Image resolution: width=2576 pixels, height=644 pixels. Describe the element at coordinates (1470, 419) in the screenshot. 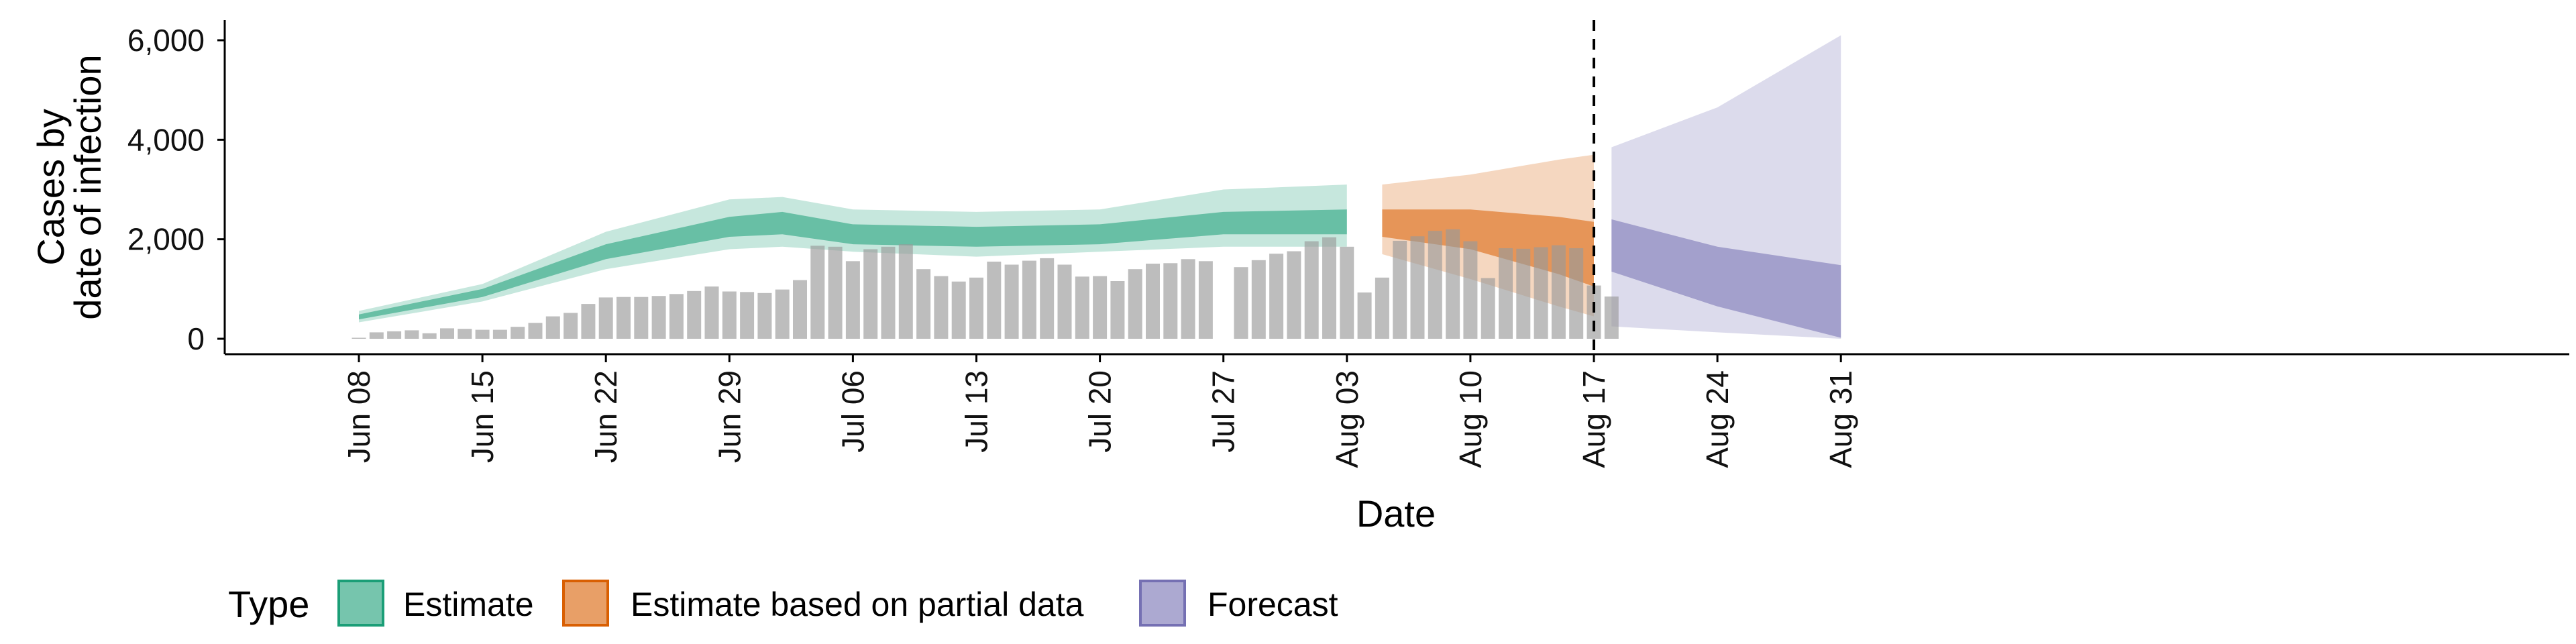

I see `x-tick-label-9: Aug 10` at that location.